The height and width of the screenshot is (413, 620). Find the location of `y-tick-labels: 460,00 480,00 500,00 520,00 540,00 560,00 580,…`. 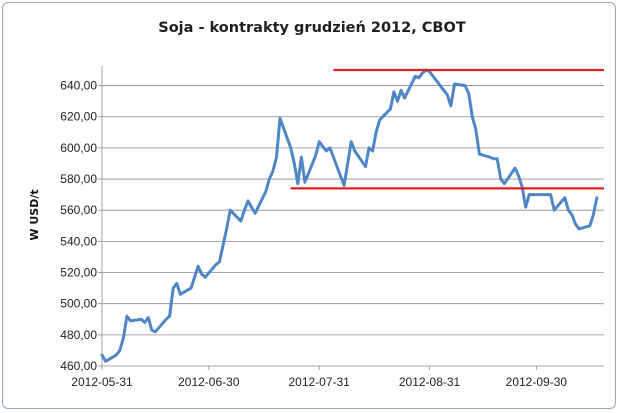

y-tick-labels: 460,00 480,00 500,00 520,00 540,00 560,00 580,… is located at coordinates (78, 226).